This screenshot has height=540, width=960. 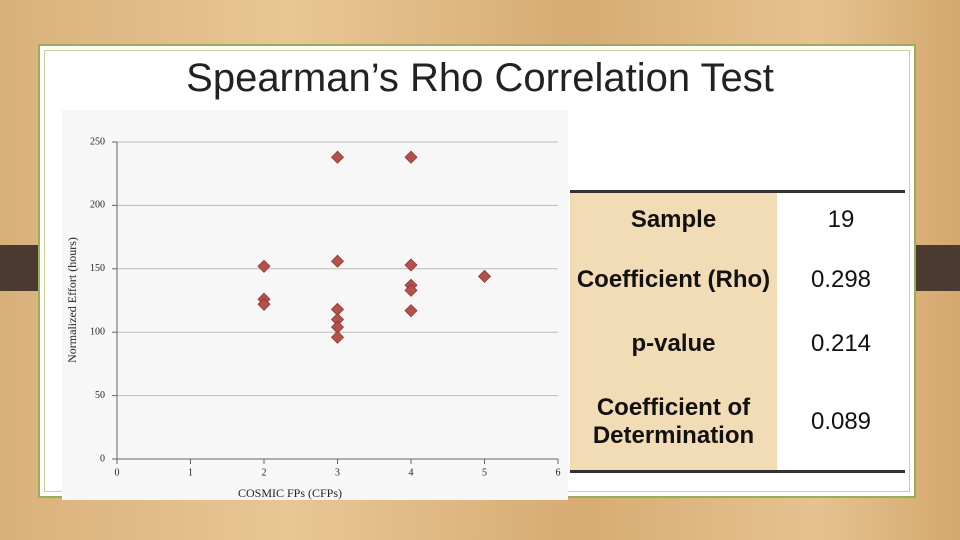 What do you see at coordinates (411, 472) in the screenshot?
I see `x-tick-label: 4` at bounding box center [411, 472].